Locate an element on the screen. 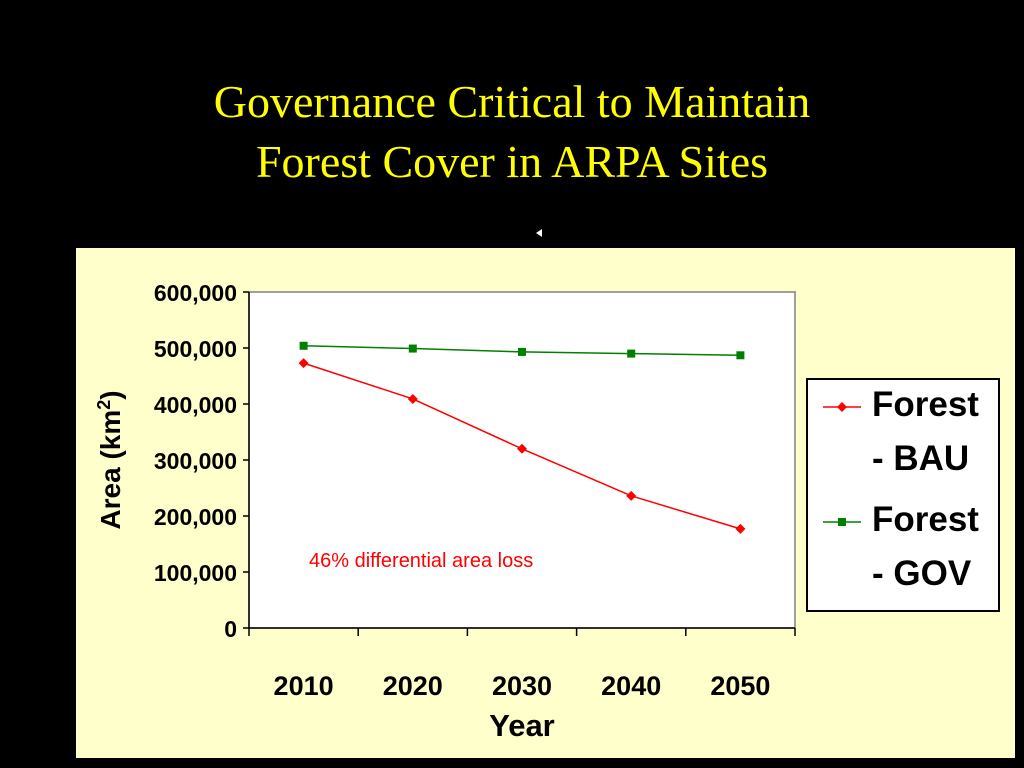  x-tick-label: 2020 is located at coordinates (413, 686).